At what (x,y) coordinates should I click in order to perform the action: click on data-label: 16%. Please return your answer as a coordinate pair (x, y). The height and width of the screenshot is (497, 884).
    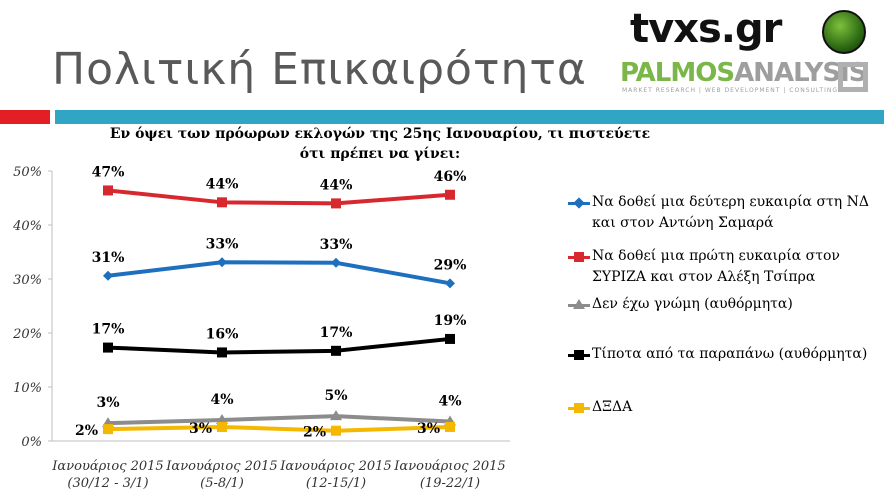
    Looking at the image, I should click on (222, 334).